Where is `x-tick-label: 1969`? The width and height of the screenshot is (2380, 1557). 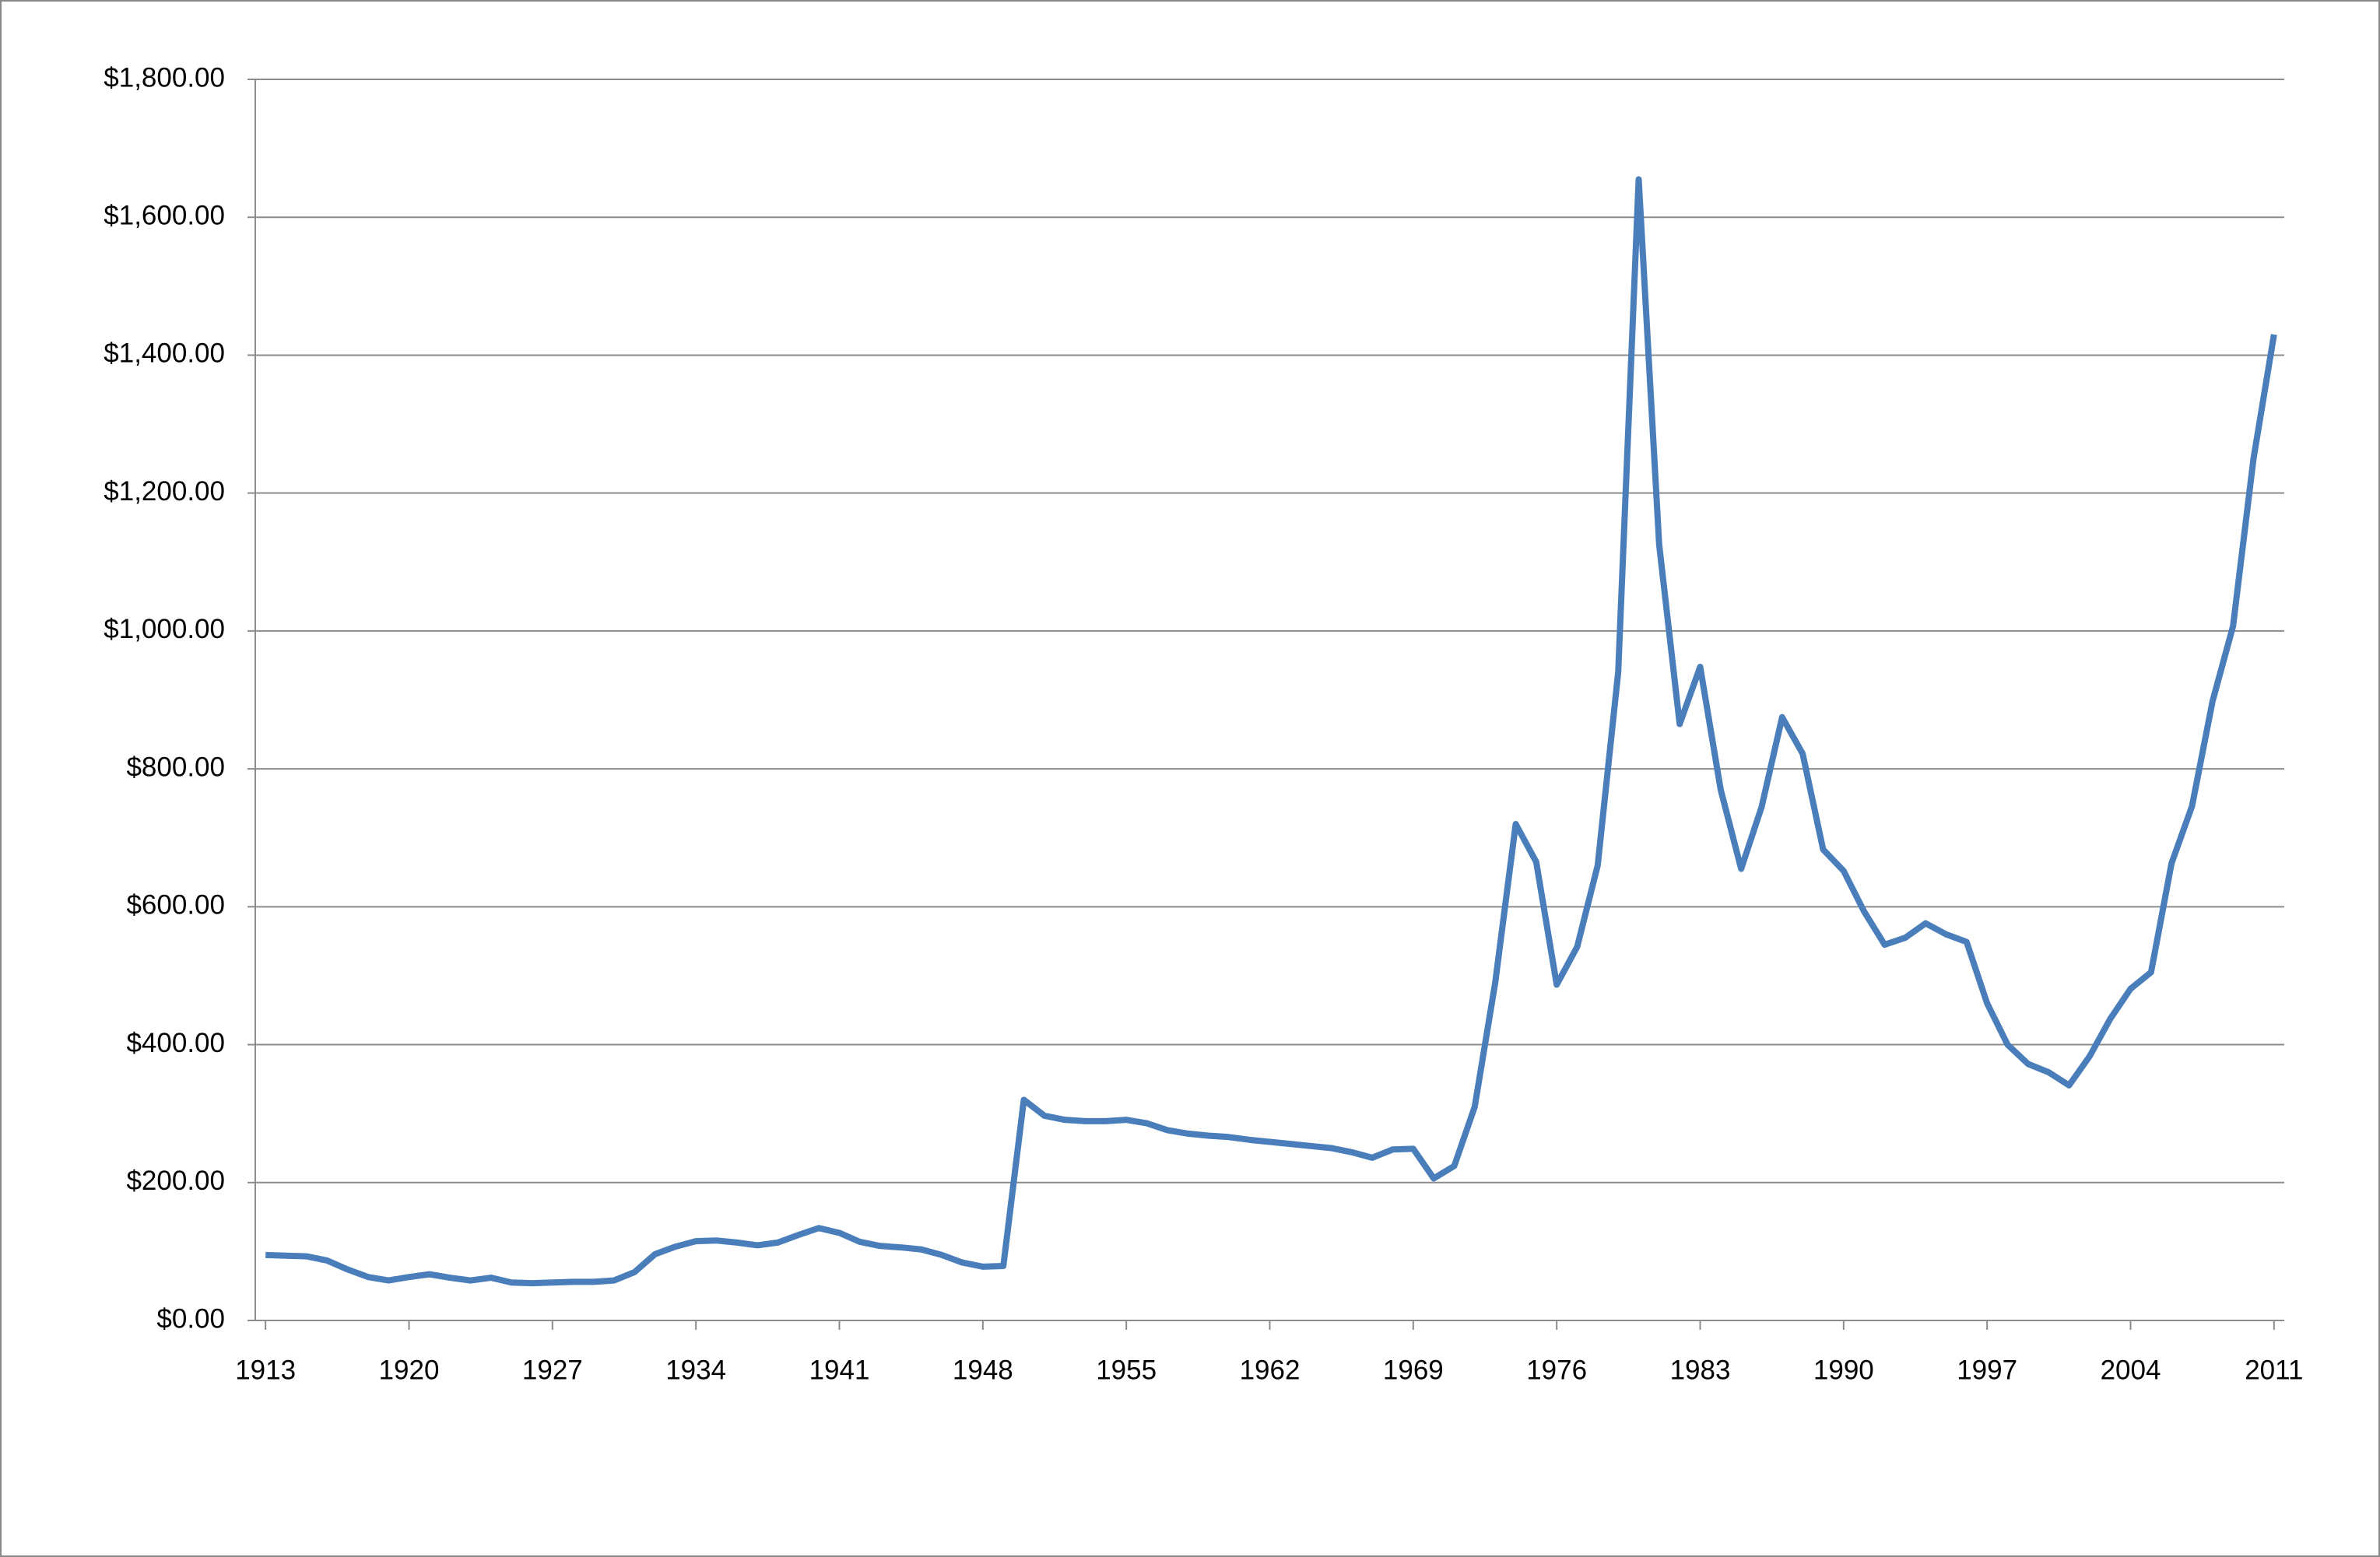 x-tick-label: 1969 is located at coordinates (1414, 1370).